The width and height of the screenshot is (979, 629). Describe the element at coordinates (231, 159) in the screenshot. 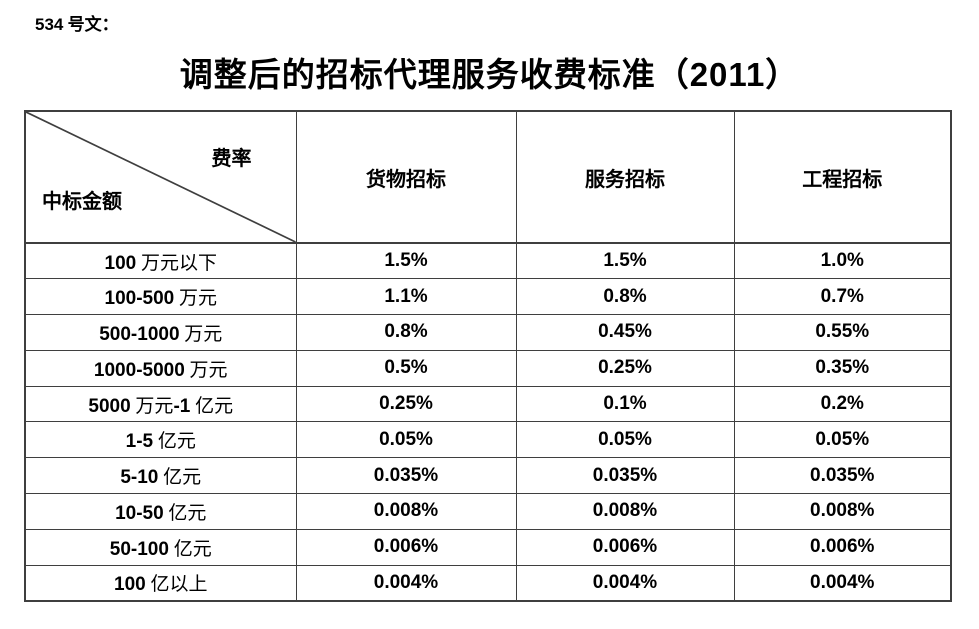

I see `corner-label-rate: 费率` at that location.